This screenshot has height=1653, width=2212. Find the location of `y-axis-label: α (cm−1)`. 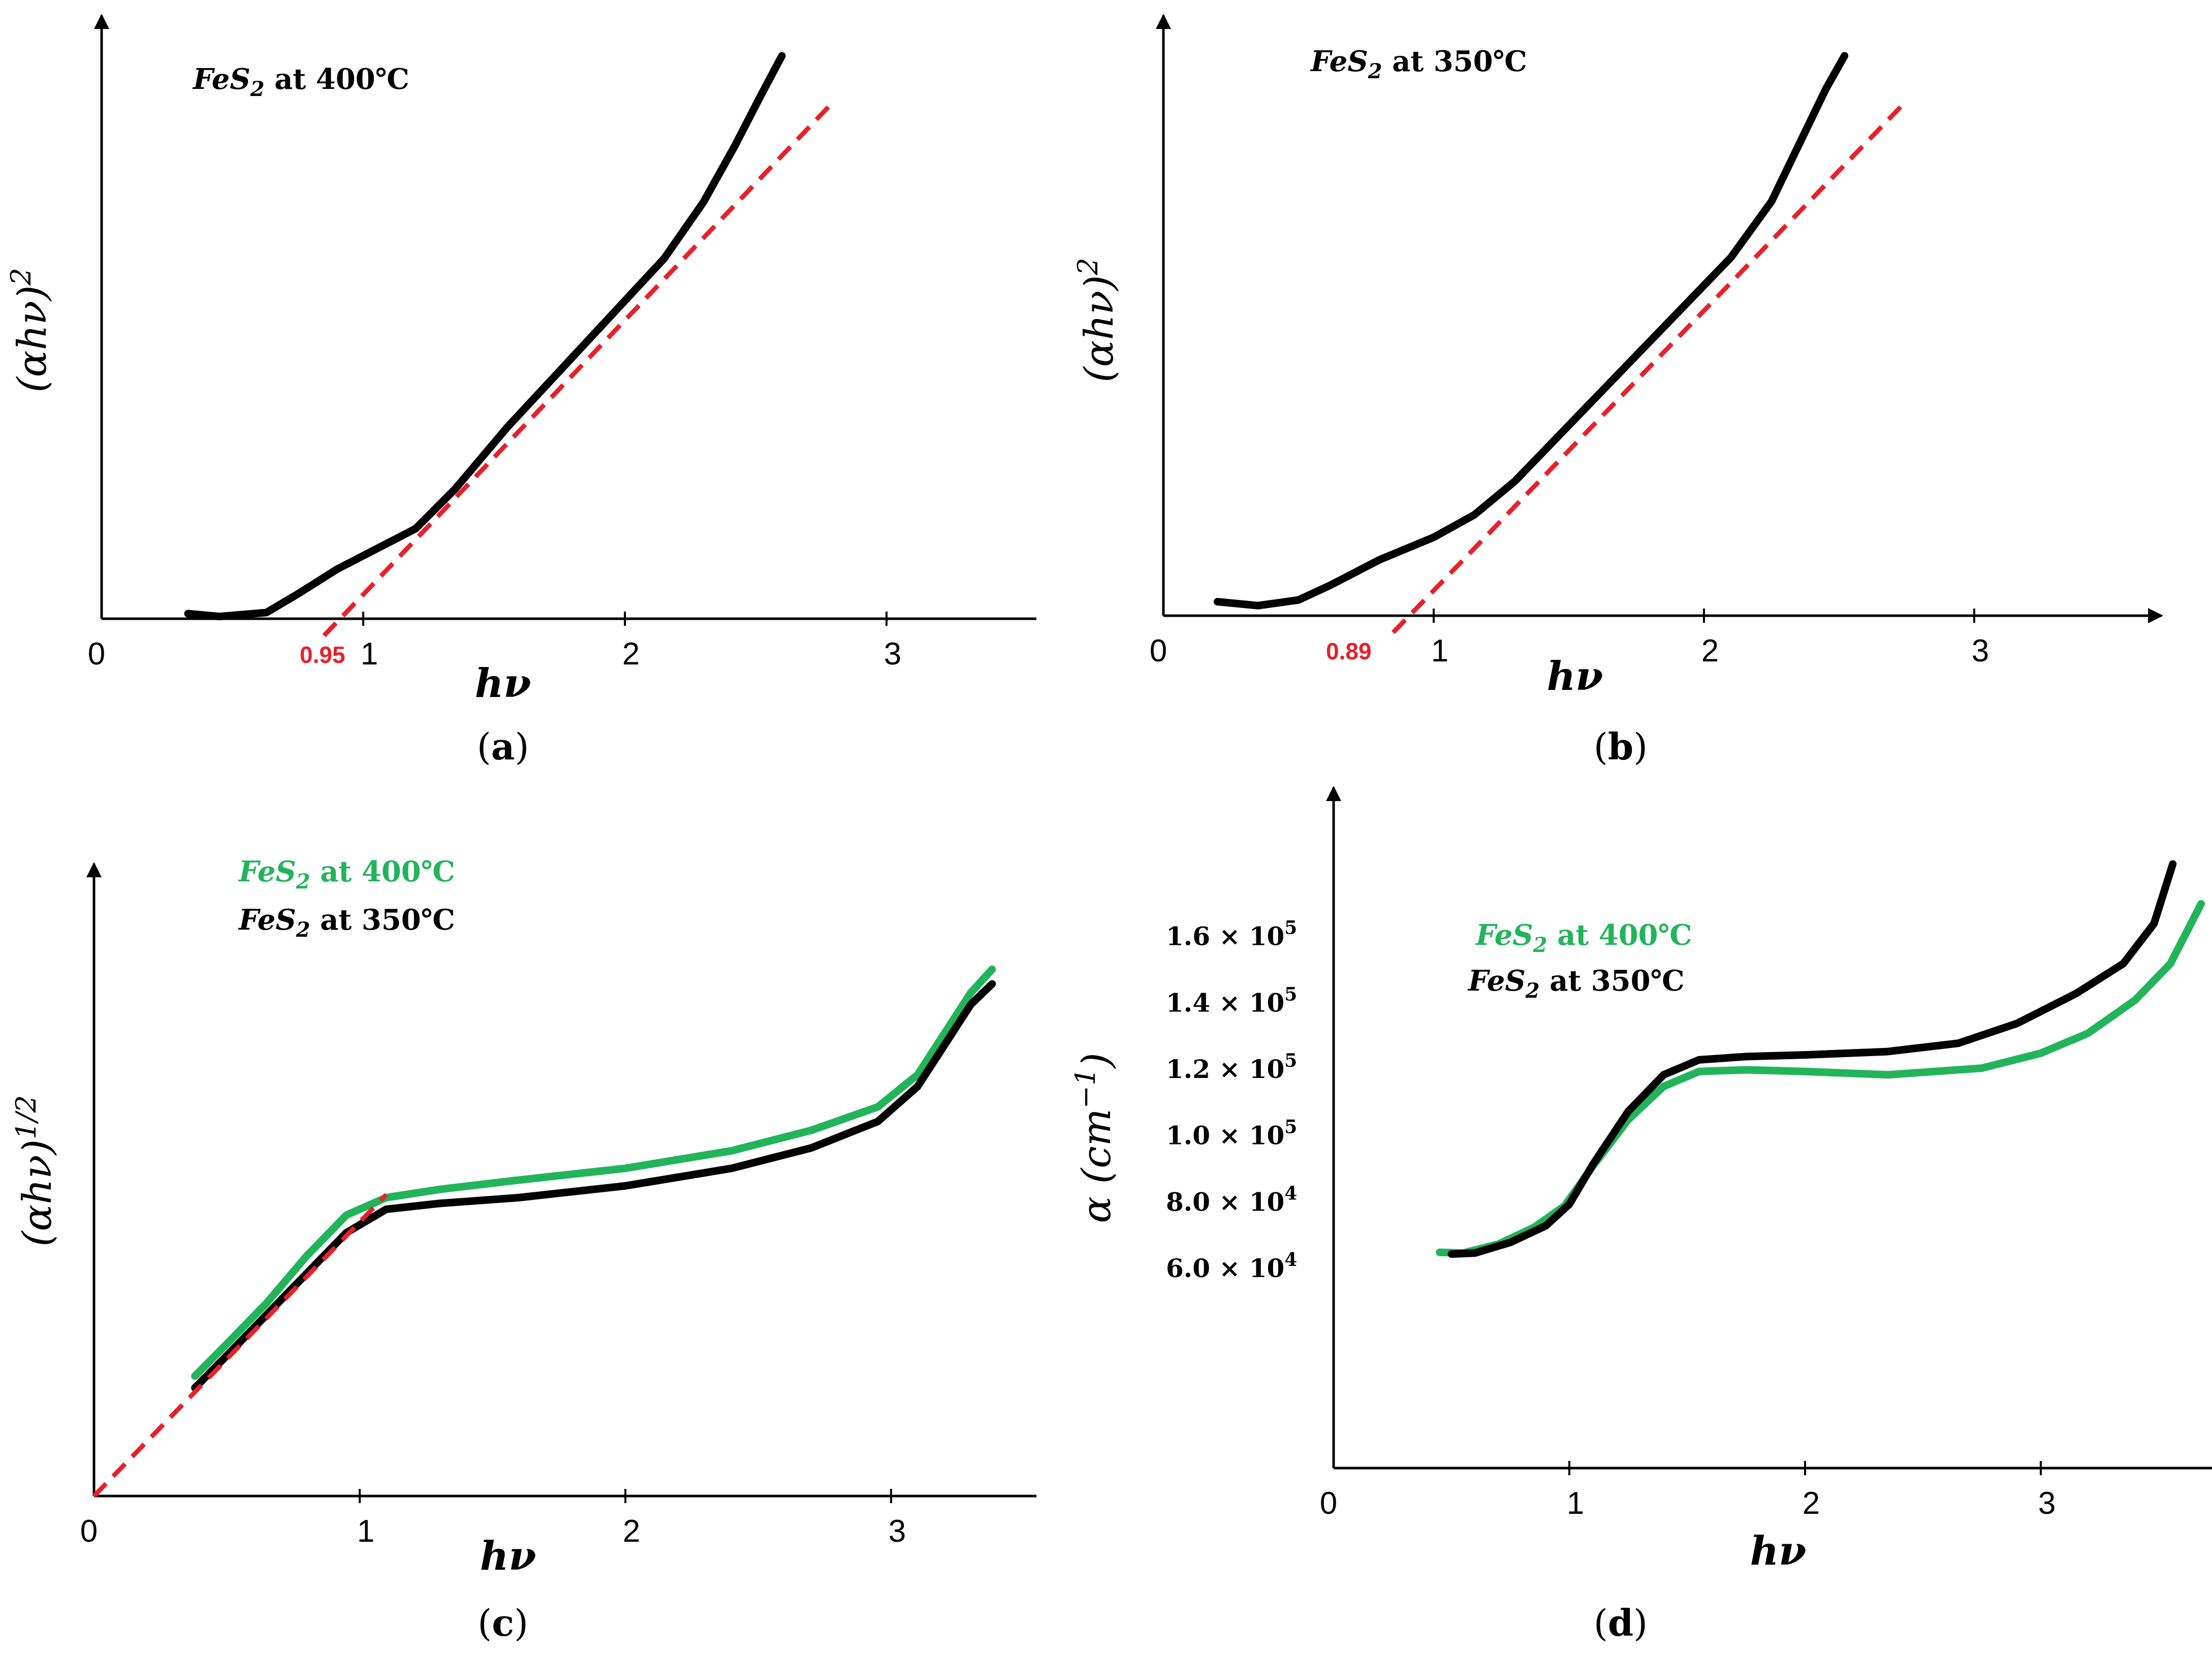

y-axis-label: α (cm−1) is located at coordinates (1095, 1138).